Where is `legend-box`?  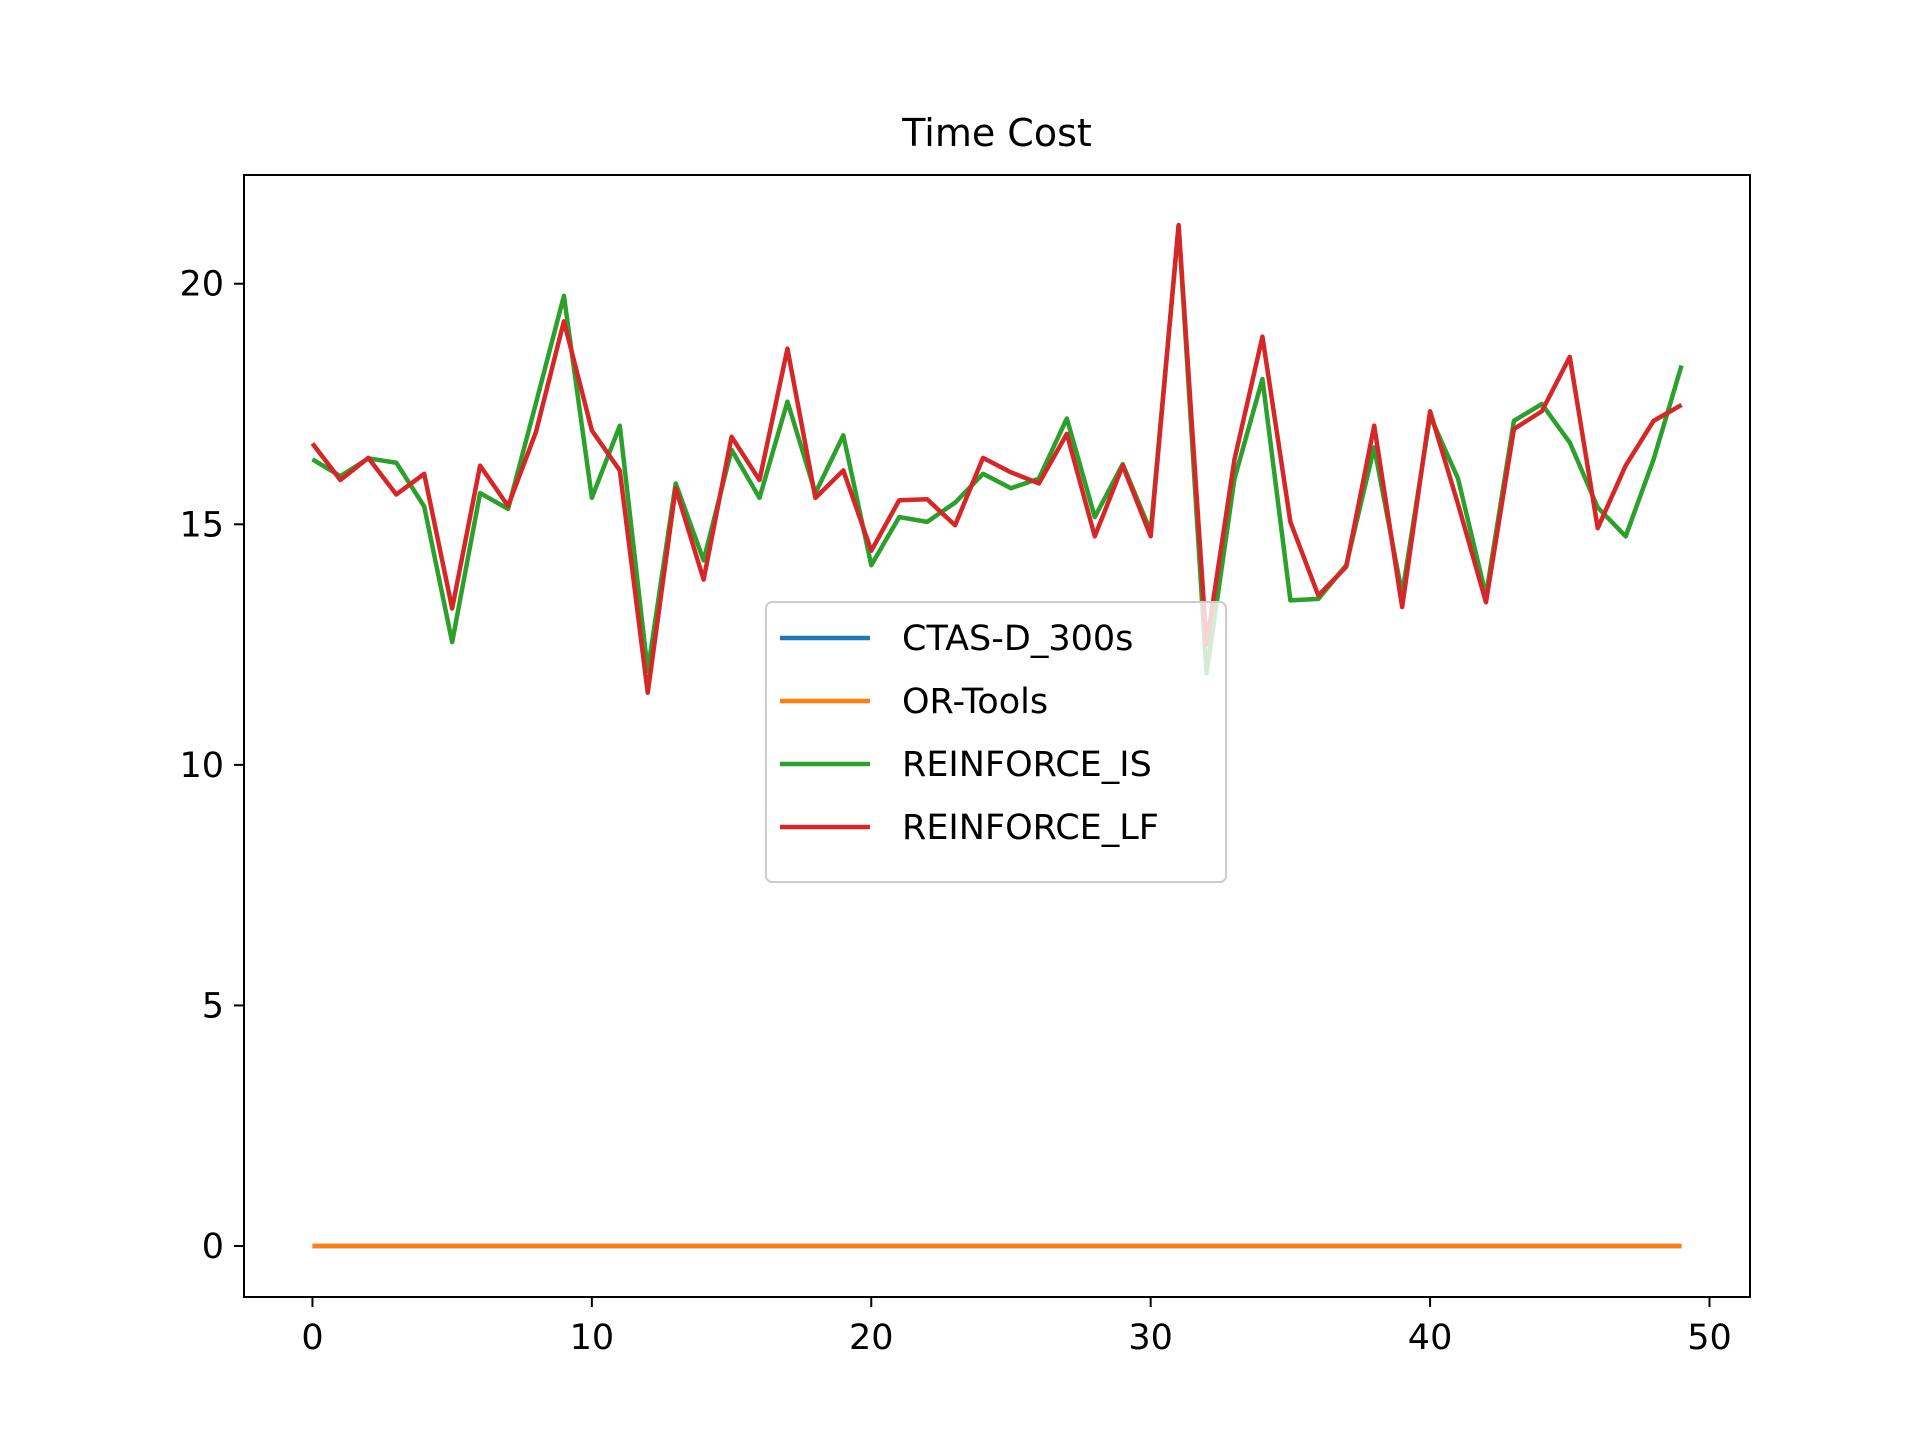
legend-box is located at coordinates (996, 742).